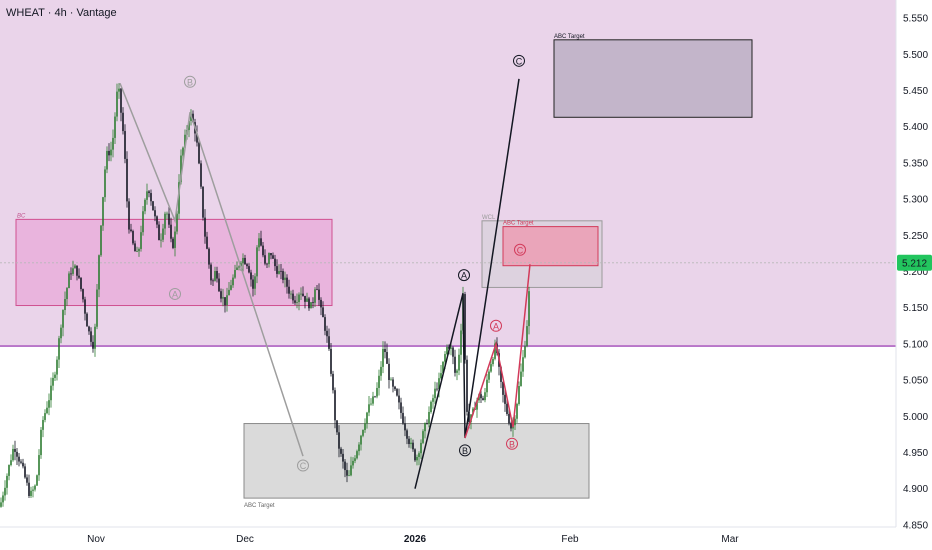  Describe the element at coordinates (570, 539) in the screenshot. I see `x-tick-label: Feb` at that location.